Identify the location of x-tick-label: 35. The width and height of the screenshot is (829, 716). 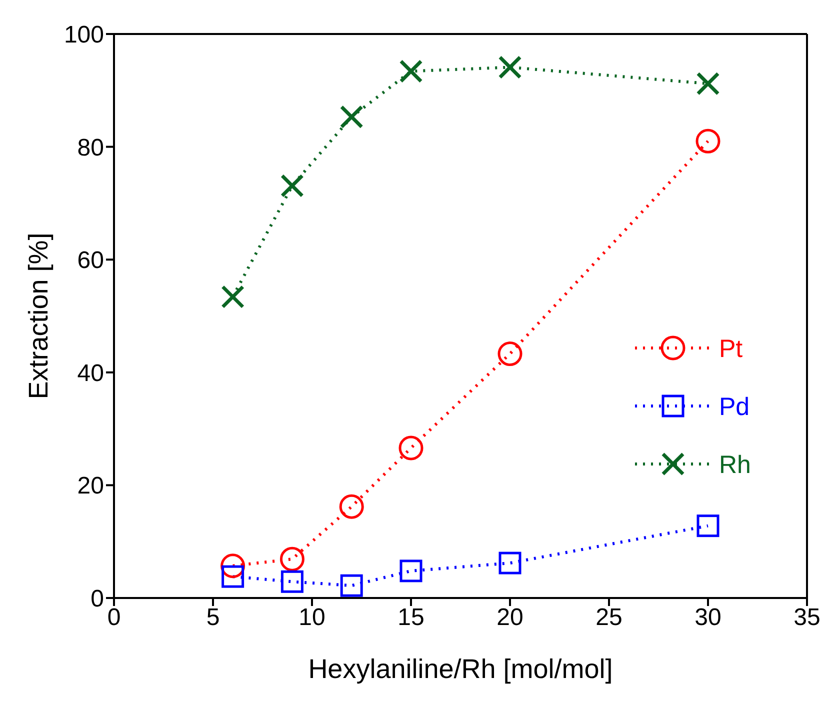
(807, 618).